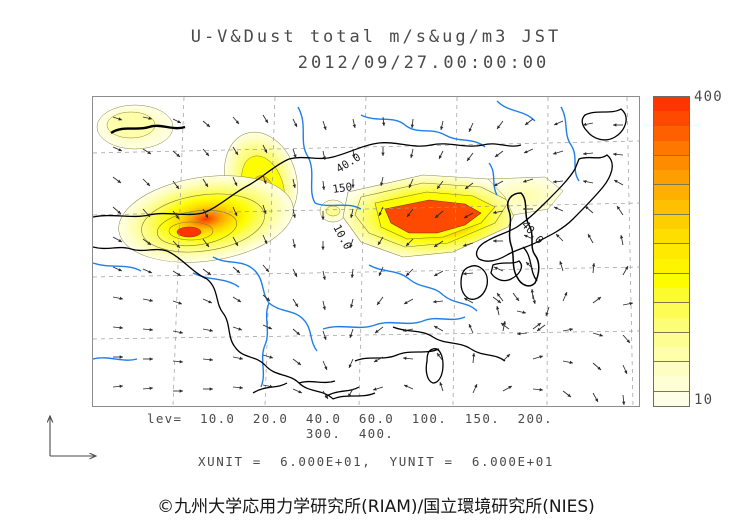 This screenshot has height=532, width=752. I want to click on credit-line: ©九州大学応用力学研究所(RIAM)/国立環境研究所(NIES), so click(376, 507).